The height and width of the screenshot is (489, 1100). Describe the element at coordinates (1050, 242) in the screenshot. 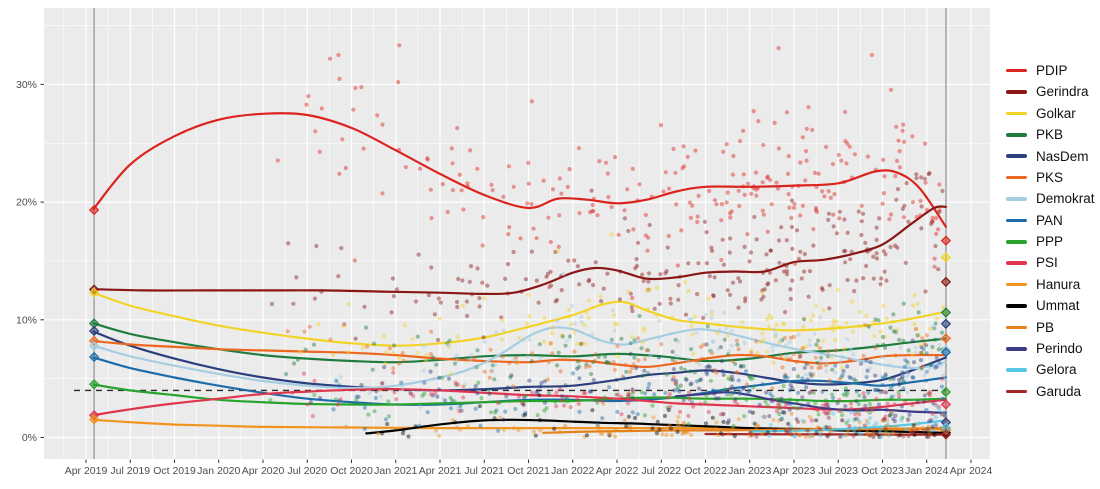

I see `legend-label: PPP` at that location.